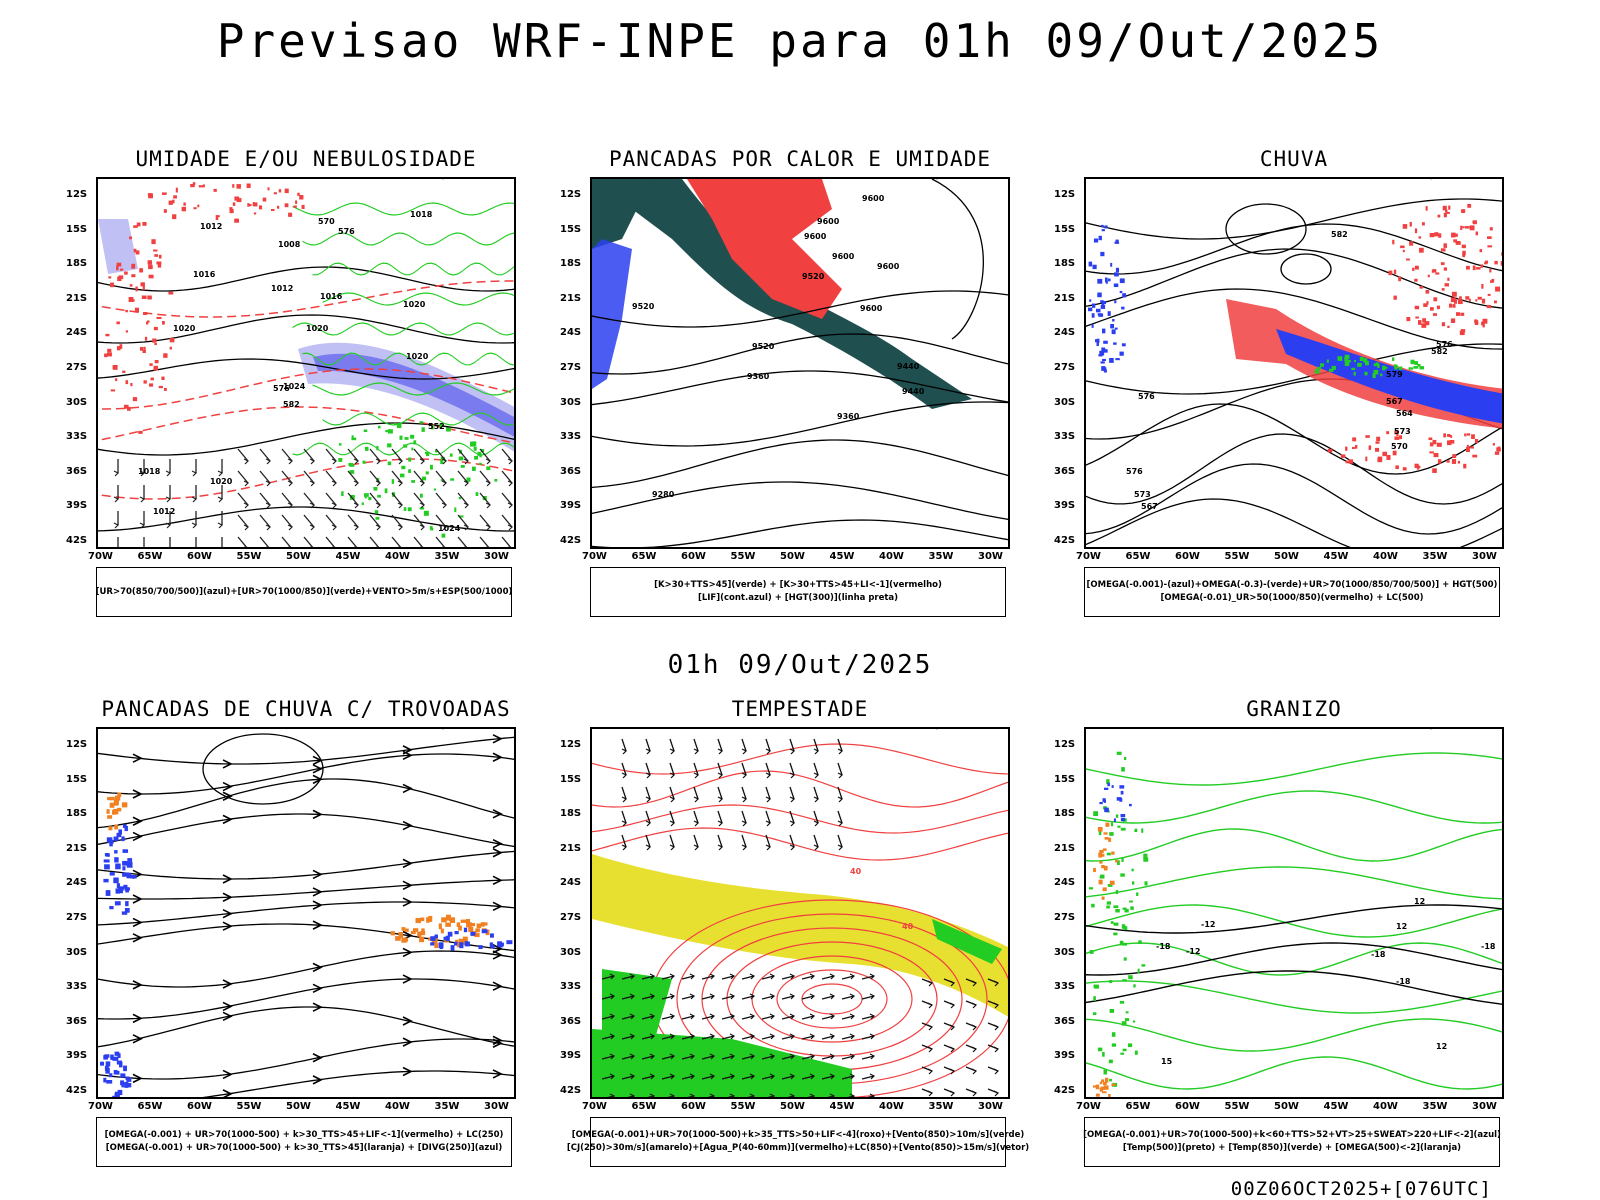 The image size is (1600, 1200). I want to click on temp850-contour, so click(1294, 921).